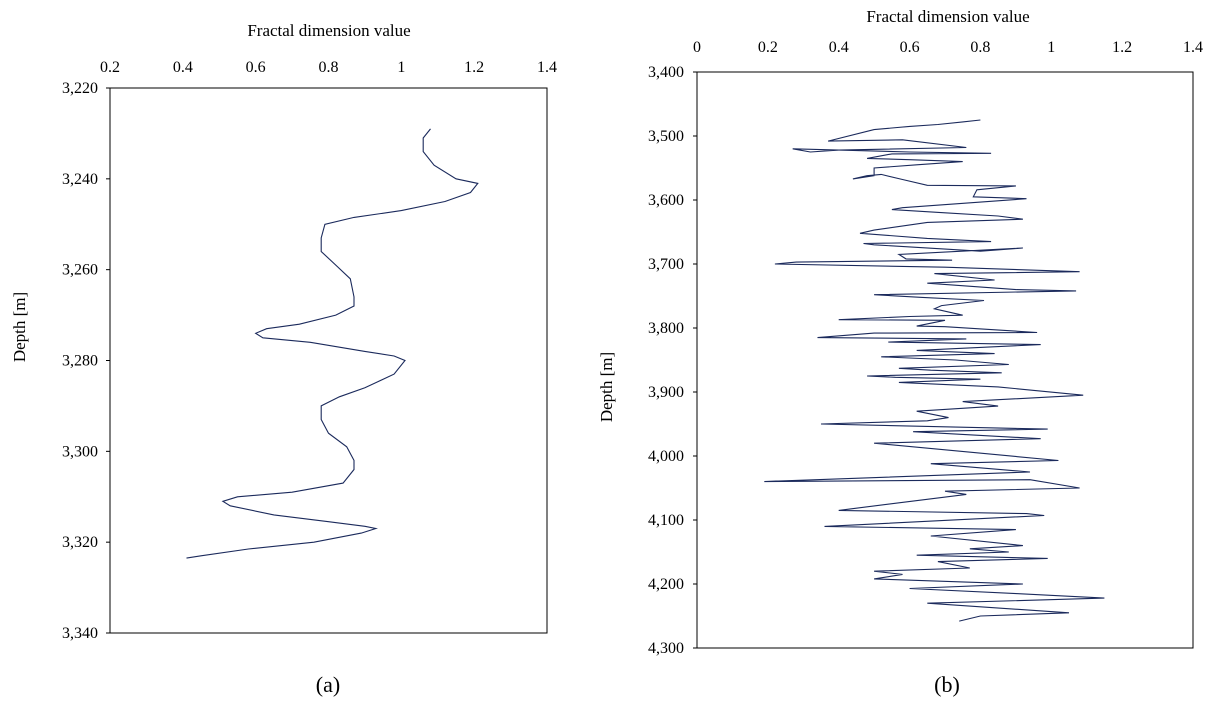  What do you see at coordinates (183, 67) in the screenshot?
I see `panel-a-x-tick-label: 0.4` at bounding box center [183, 67].